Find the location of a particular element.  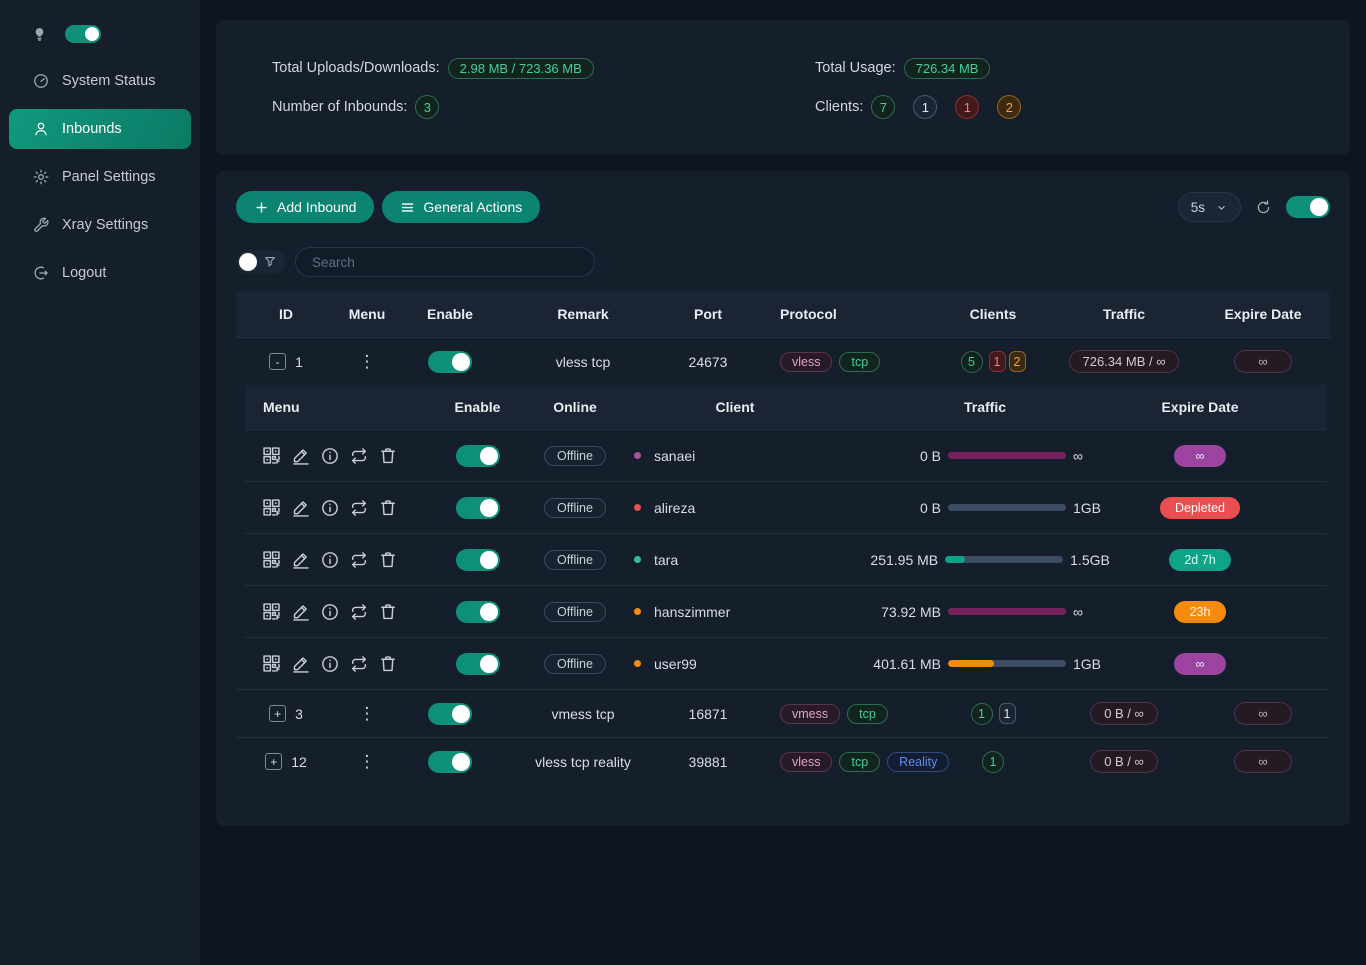

traffic-used: 73.92 MB is located at coordinates (911, 611).